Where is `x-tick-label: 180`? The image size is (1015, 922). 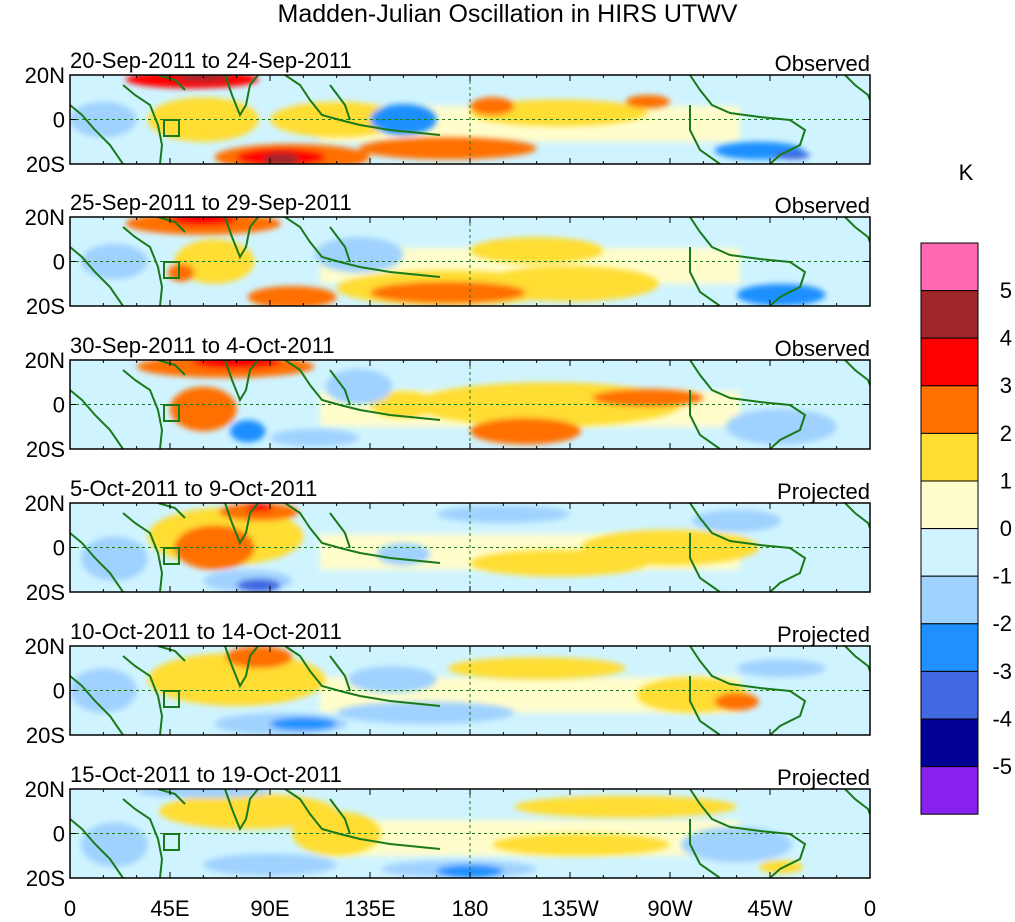
x-tick-label: 180 is located at coordinates (470, 908).